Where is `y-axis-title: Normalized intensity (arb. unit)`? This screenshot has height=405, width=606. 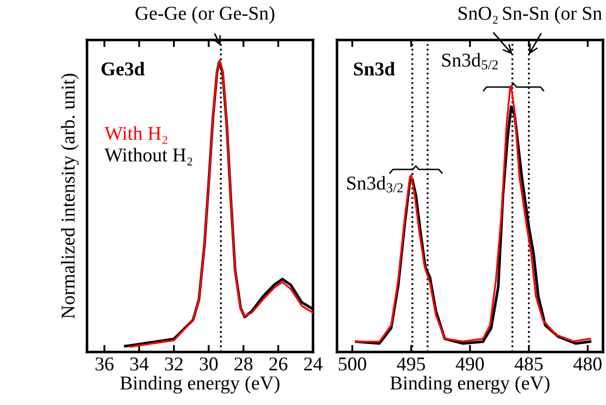 y-axis-title: Normalized intensity (arb. unit) is located at coordinates (69, 196).